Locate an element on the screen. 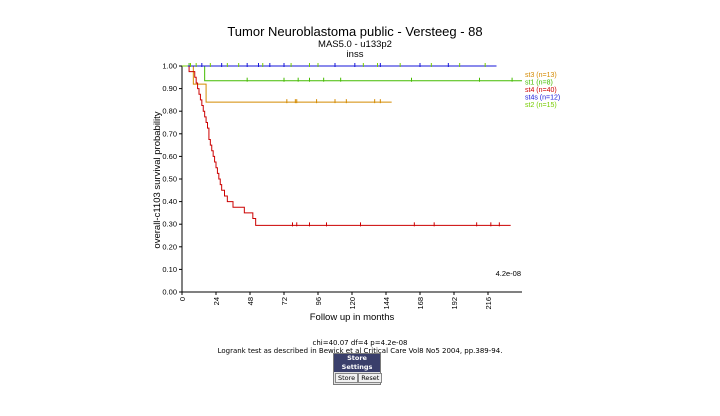 The height and width of the screenshot is (416, 720). legend-entry: st2 (n=15) is located at coordinates (541, 105).